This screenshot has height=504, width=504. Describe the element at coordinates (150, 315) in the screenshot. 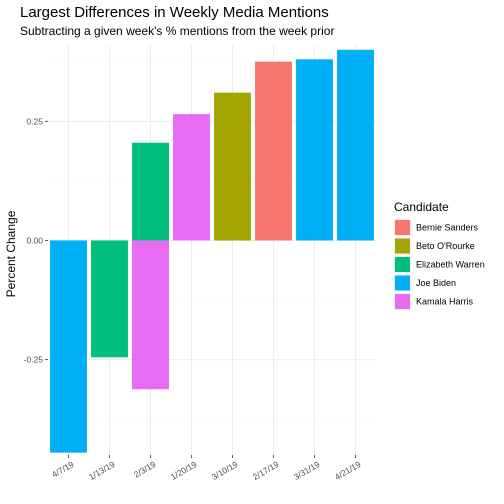

I see `bar-2-3-19-kamala-harris` at that location.